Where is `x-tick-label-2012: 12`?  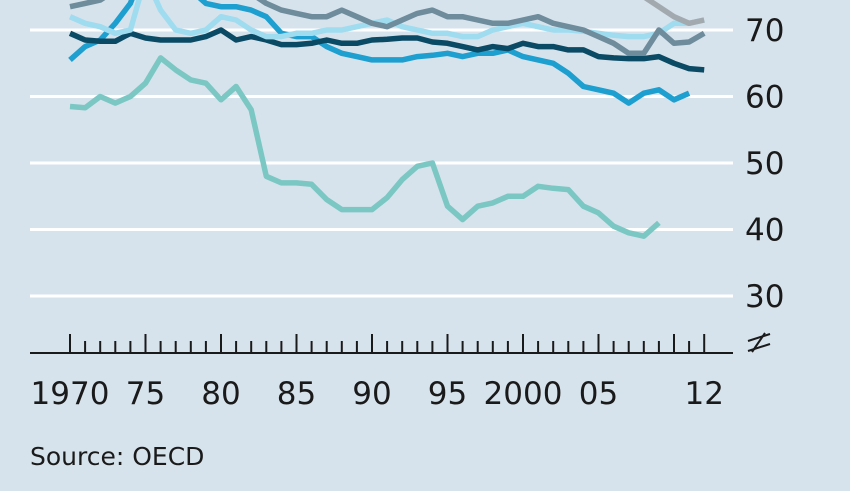
x-tick-label-2012: 12 is located at coordinates (703, 394).